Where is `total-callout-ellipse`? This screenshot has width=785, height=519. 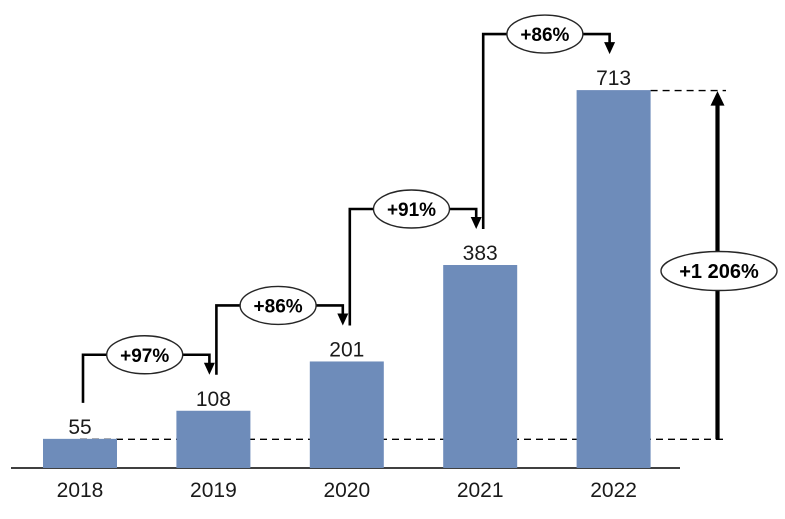
total-callout-ellipse is located at coordinates (719, 271).